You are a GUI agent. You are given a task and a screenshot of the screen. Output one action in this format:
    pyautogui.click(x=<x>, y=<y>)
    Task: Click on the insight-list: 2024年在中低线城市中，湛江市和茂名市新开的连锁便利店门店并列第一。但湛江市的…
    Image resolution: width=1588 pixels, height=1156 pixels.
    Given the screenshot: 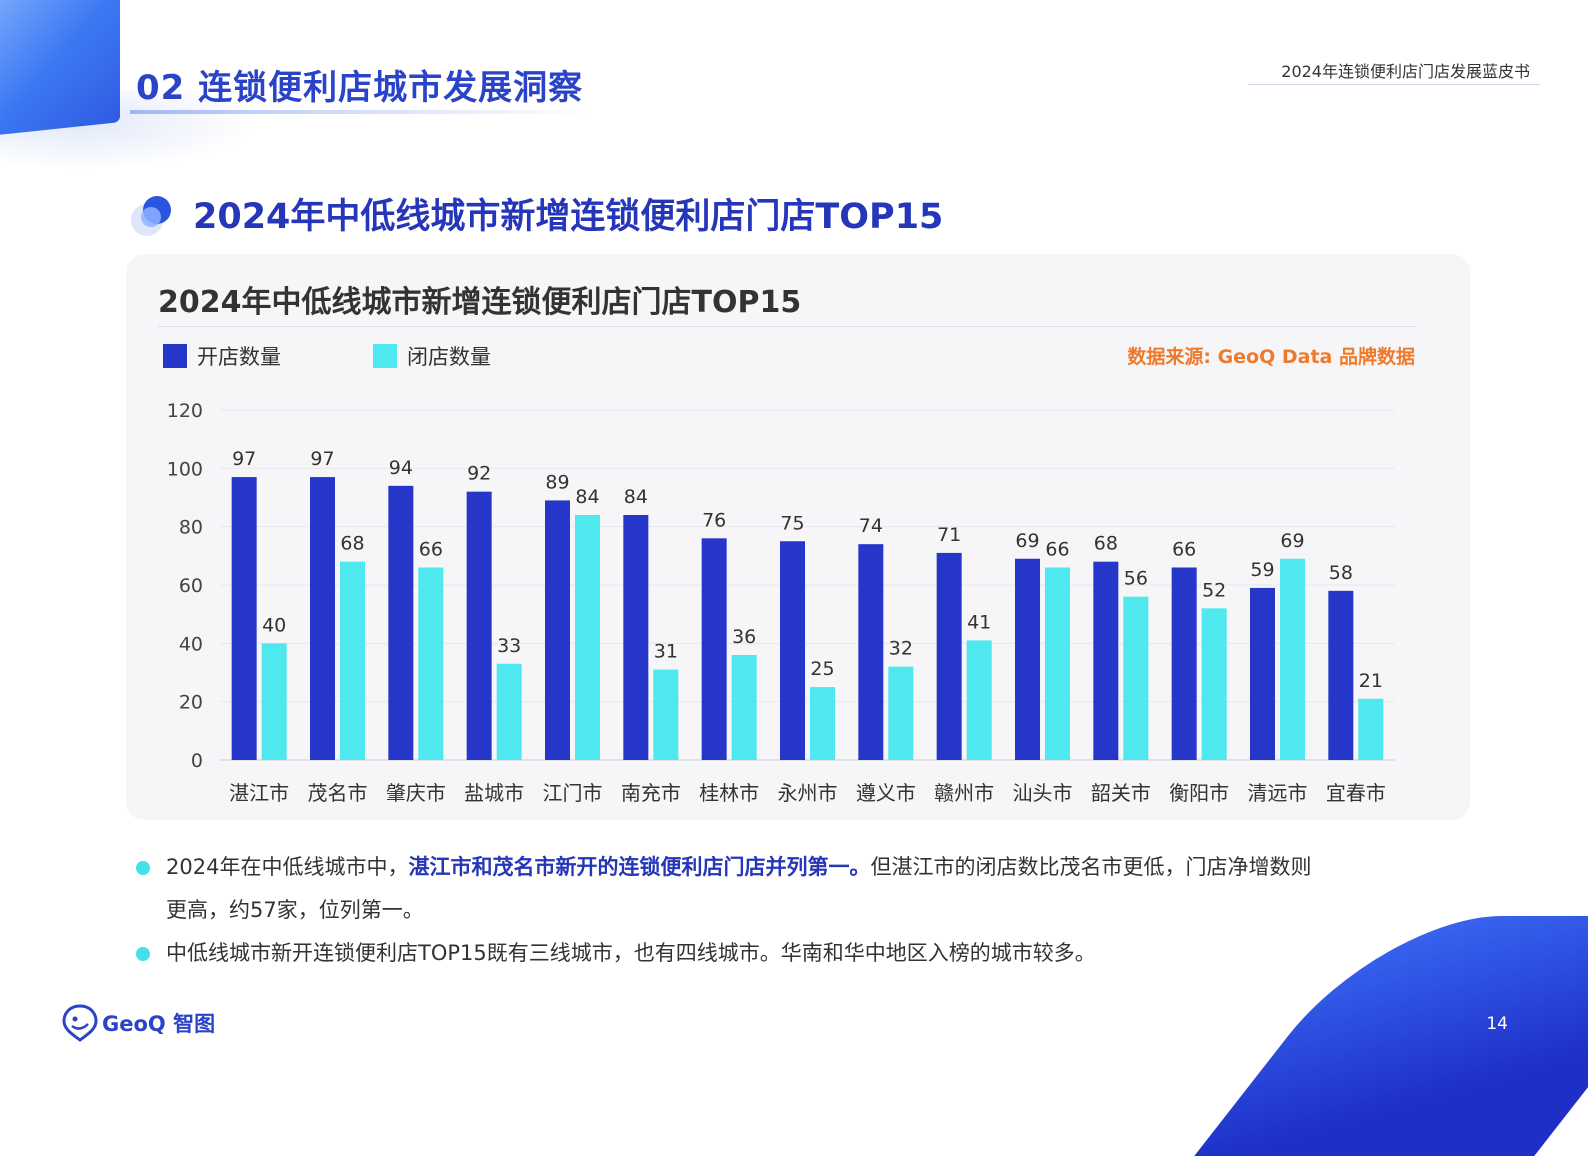 What is the action you would take?
    pyautogui.click(x=806, y=910)
    